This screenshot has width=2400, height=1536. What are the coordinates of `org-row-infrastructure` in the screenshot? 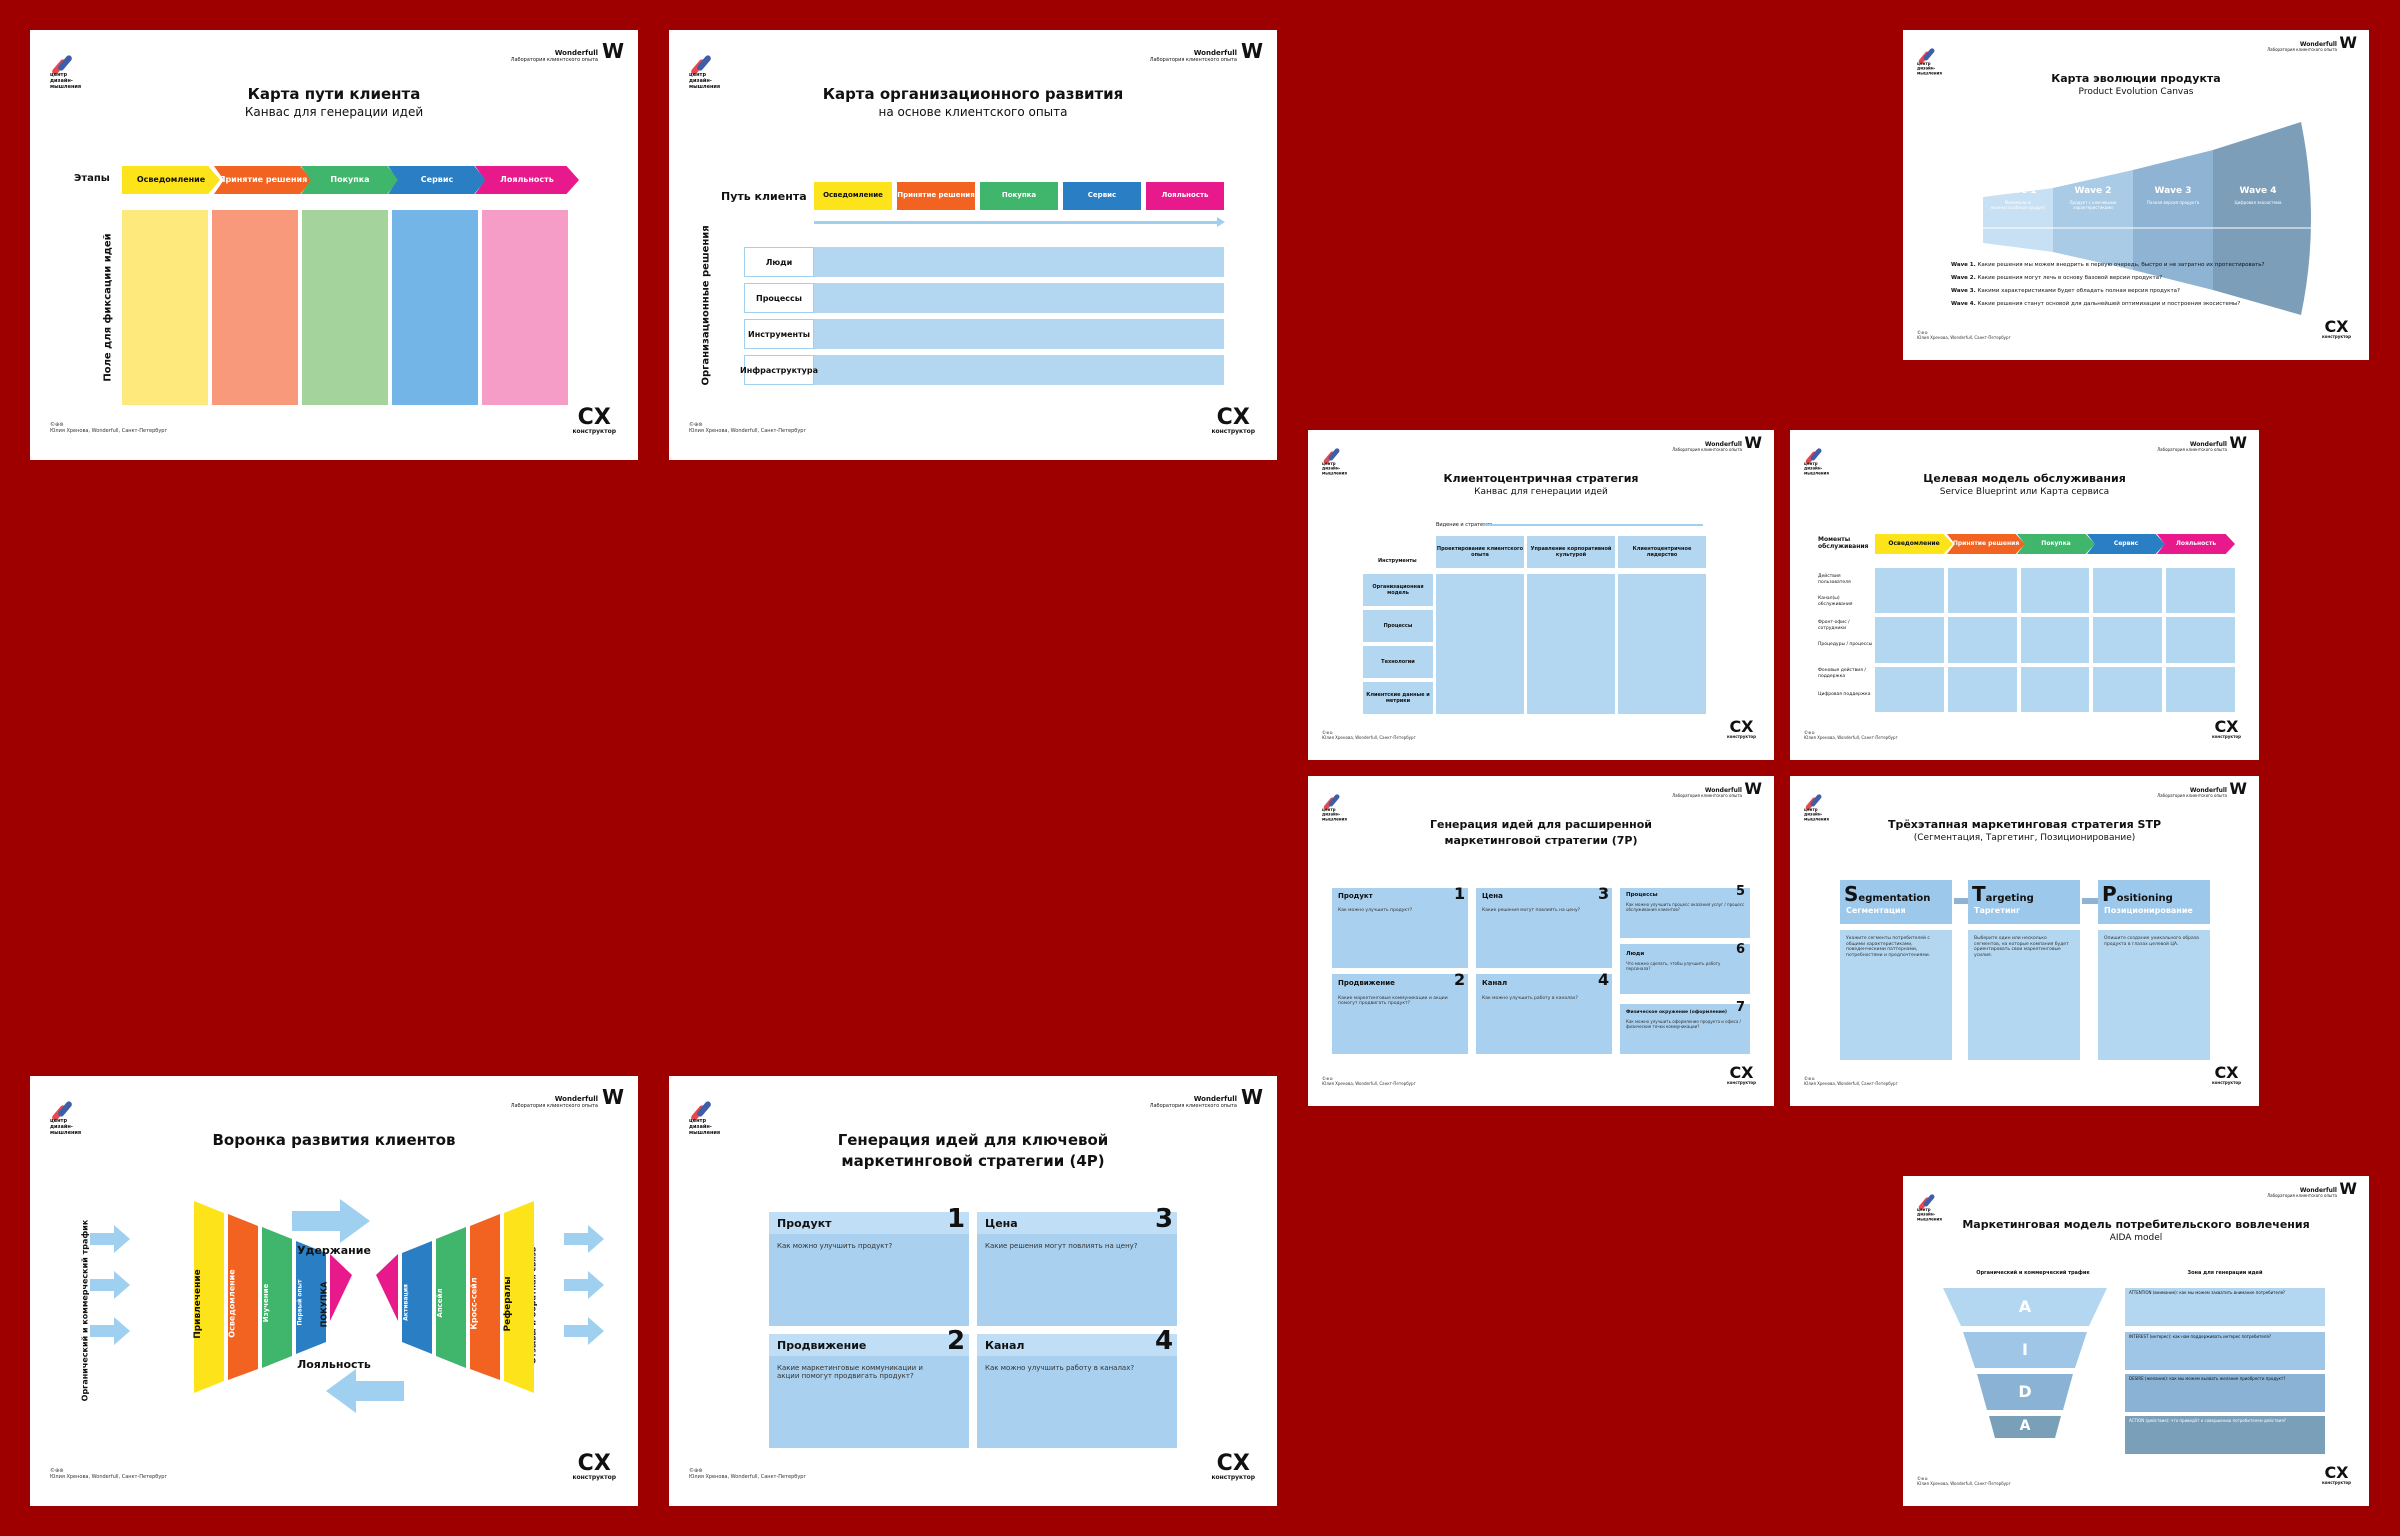 It's located at (984, 370).